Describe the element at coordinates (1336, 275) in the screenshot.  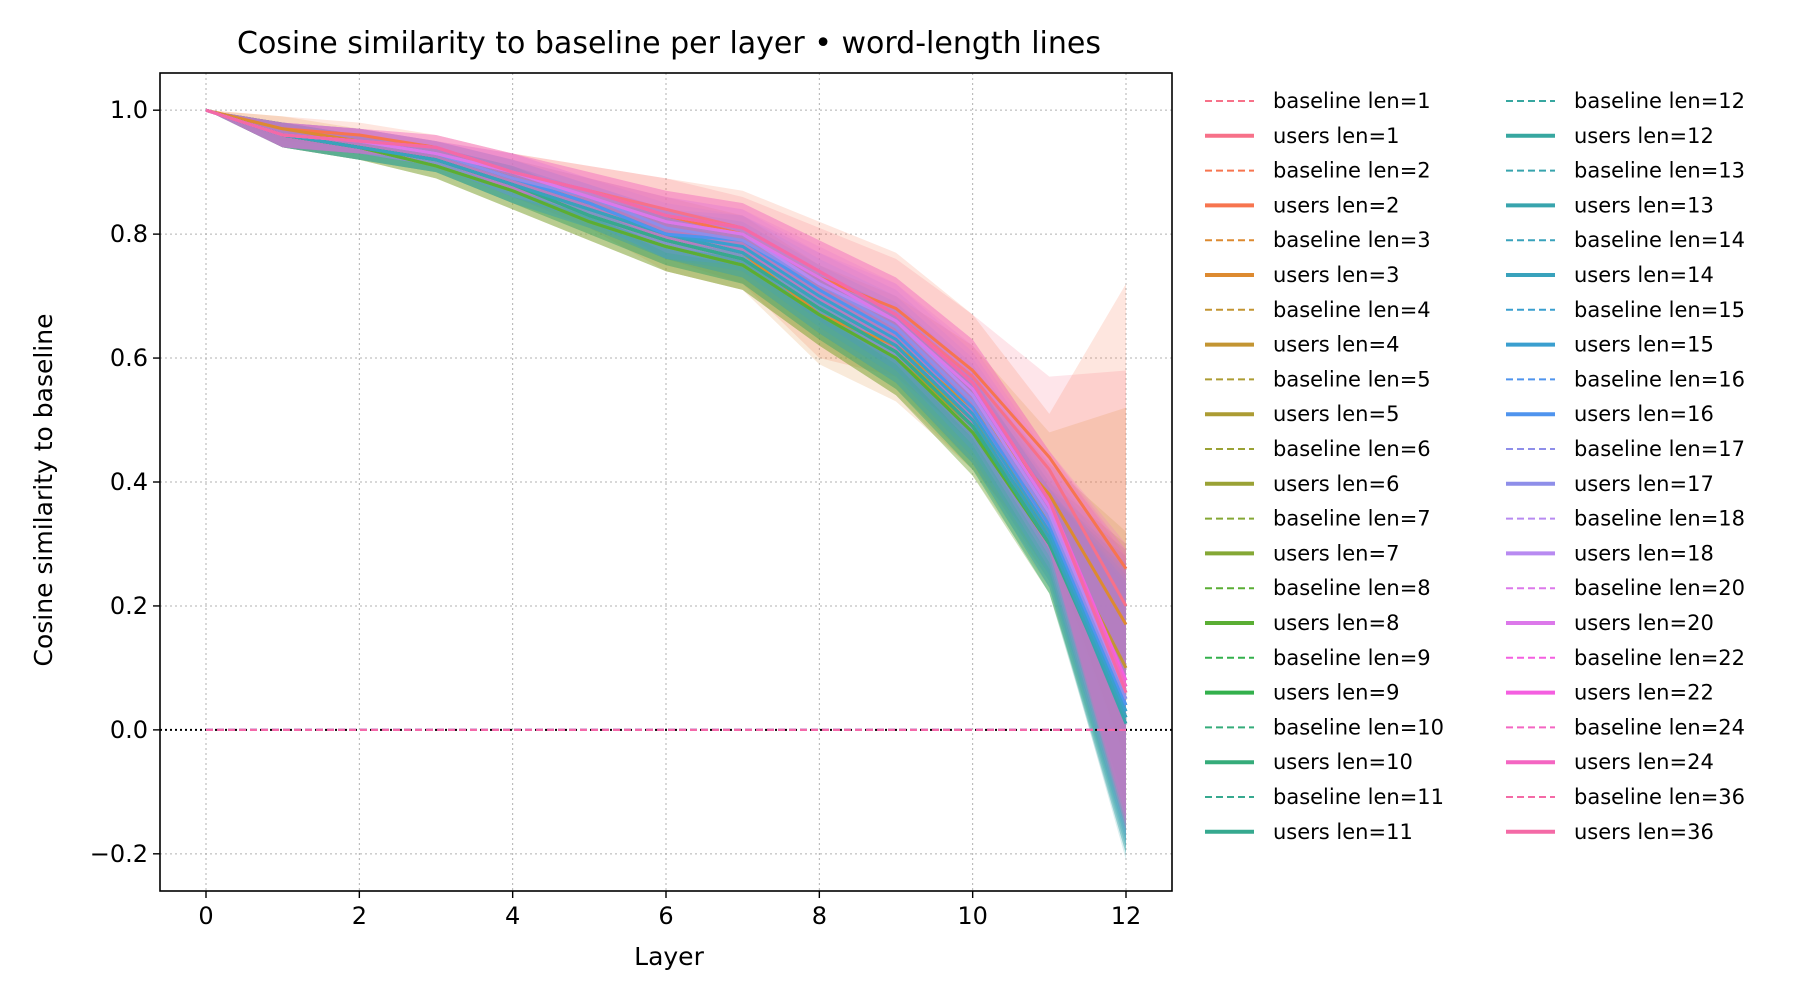
I see `legend-label: users len=3` at that location.